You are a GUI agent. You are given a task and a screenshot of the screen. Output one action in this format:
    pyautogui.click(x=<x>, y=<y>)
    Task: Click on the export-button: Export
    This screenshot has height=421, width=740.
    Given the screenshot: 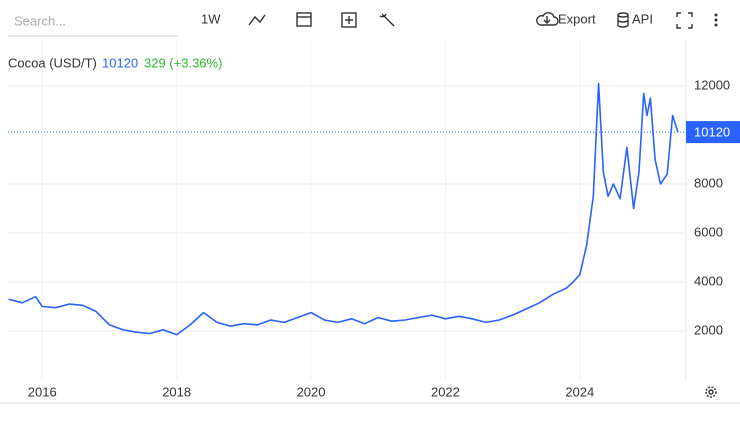 What is the action you would take?
    pyautogui.click(x=577, y=18)
    